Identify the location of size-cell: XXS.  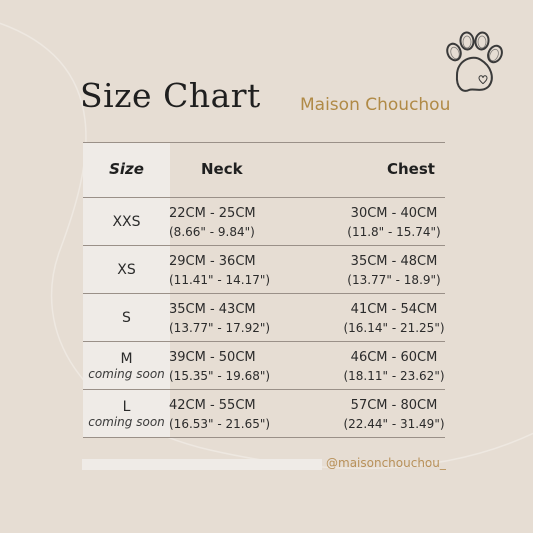
(126, 221).